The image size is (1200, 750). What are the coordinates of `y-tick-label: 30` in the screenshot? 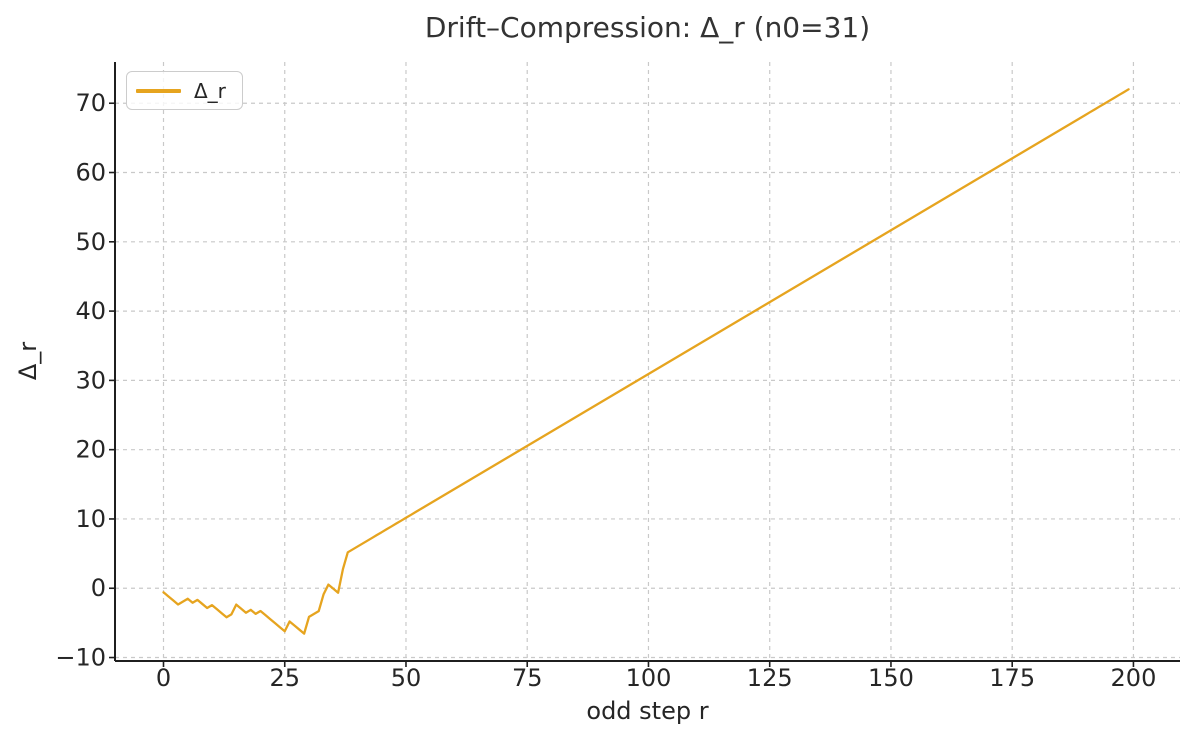 It's located at (90, 380).